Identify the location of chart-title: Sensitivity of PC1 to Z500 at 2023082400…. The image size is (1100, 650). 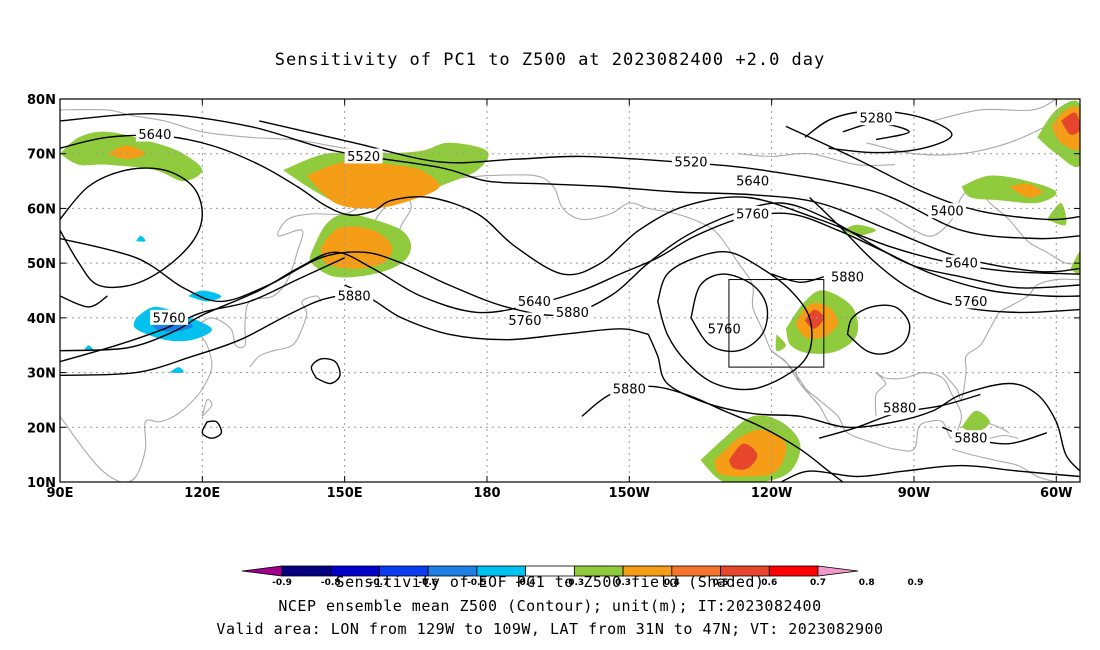
(550, 60).